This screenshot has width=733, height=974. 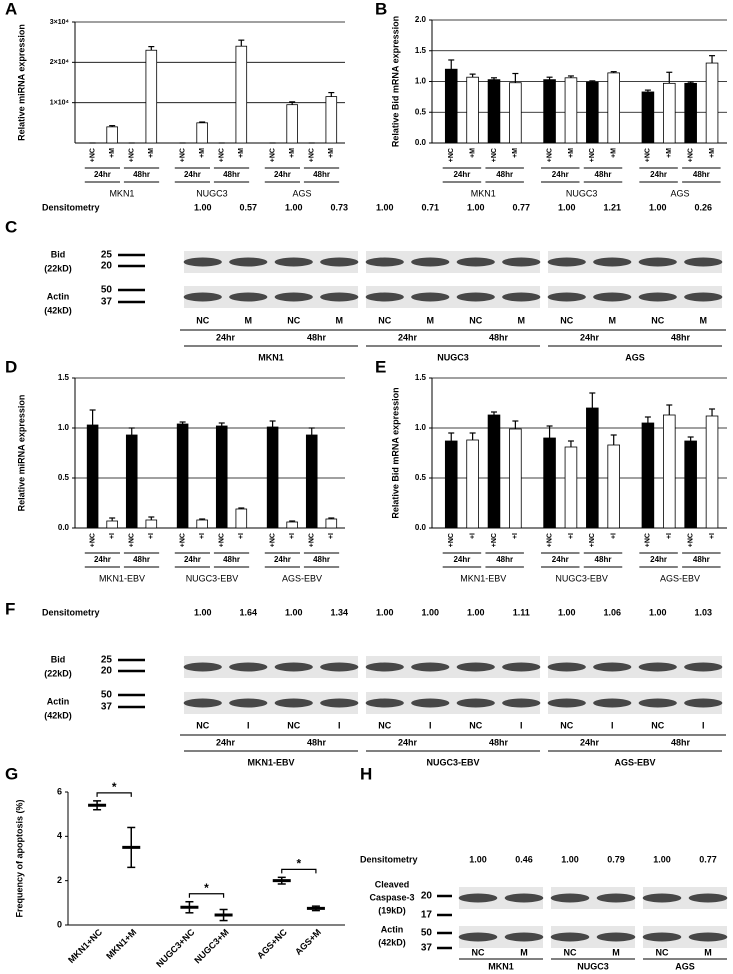 I want to click on panel-letter: D, so click(x=11, y=366).